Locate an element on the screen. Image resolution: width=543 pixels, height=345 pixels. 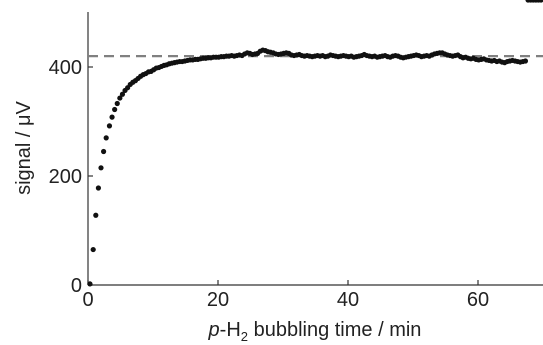
x-axis-label-rest: bubbling time / min is located at coordinates (334, 330).